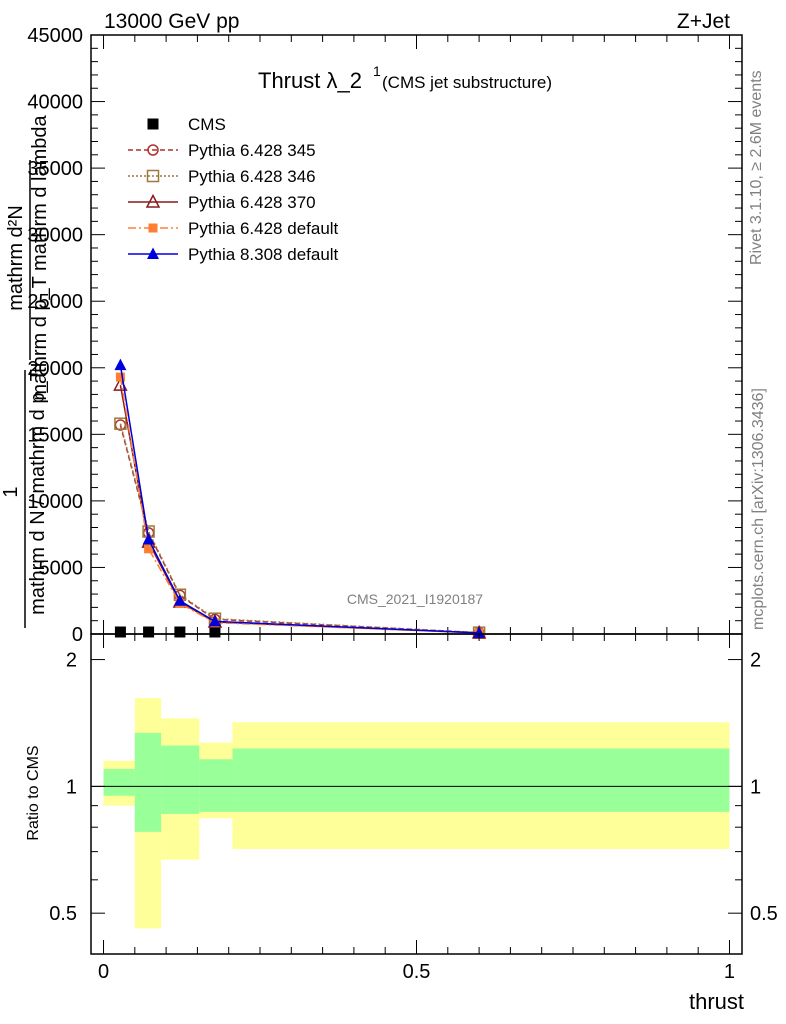  I want to click on mcplots-label: mcplots.cern.ch [arXiv:1306.3436], so click(758, 509).